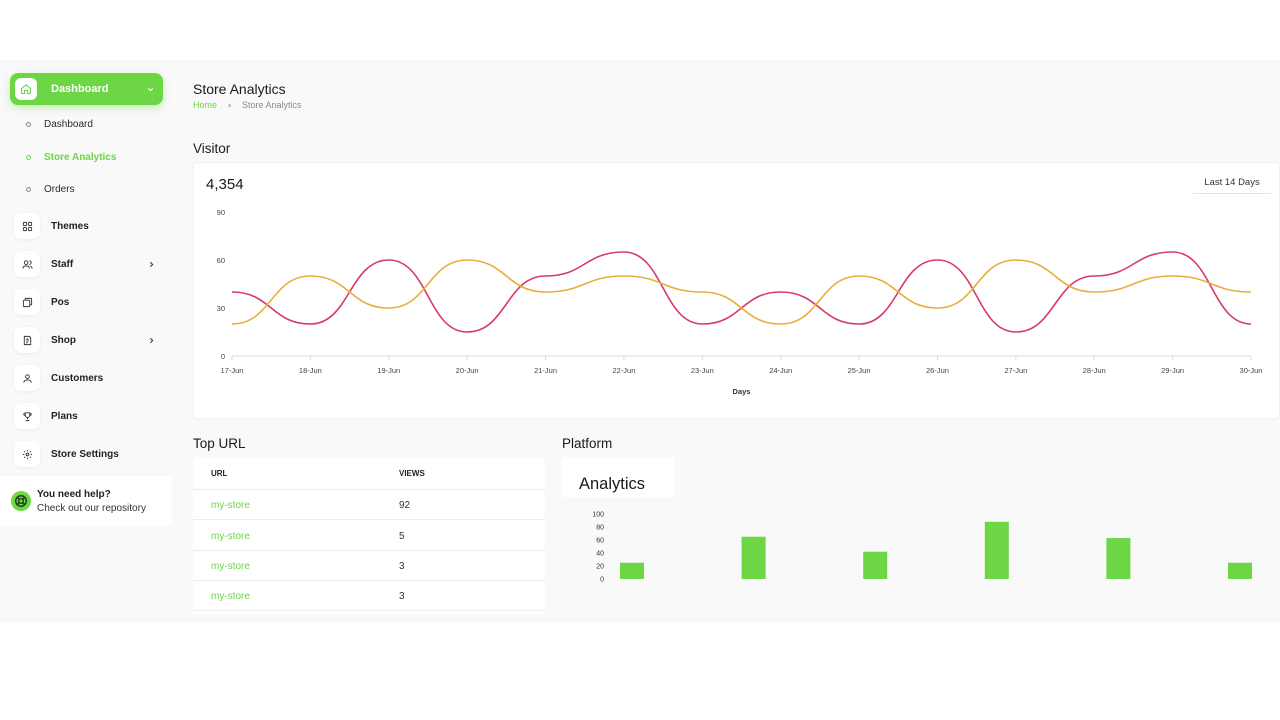 The height and width of the screenshot is (720, 1280). Describe the element at coordinates (600, 528) in the screenshot. I see `y-tick-label: 80` at that location.